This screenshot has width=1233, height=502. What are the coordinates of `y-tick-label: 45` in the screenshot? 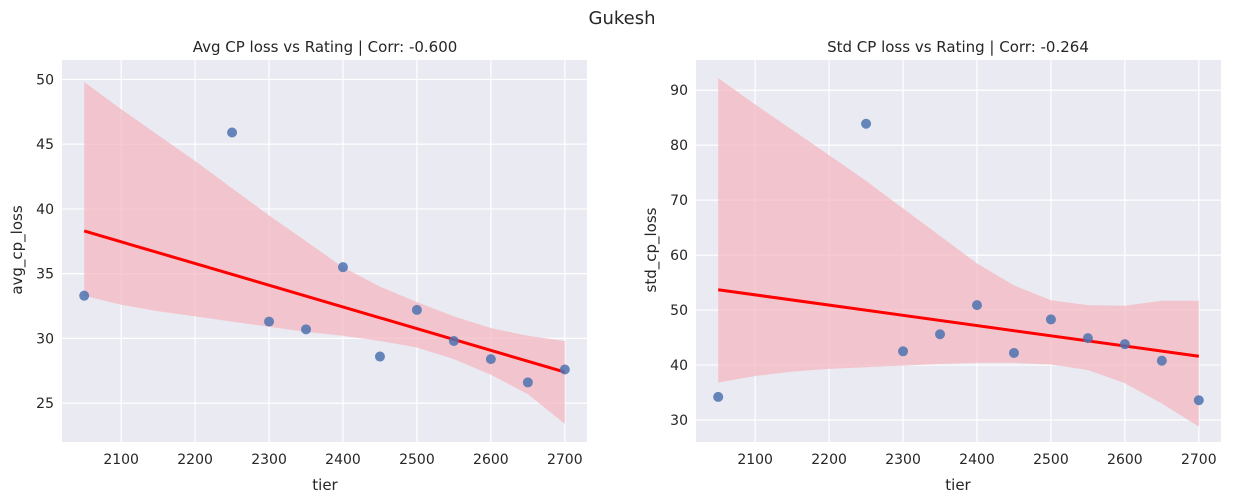 It's located at (45, 145).